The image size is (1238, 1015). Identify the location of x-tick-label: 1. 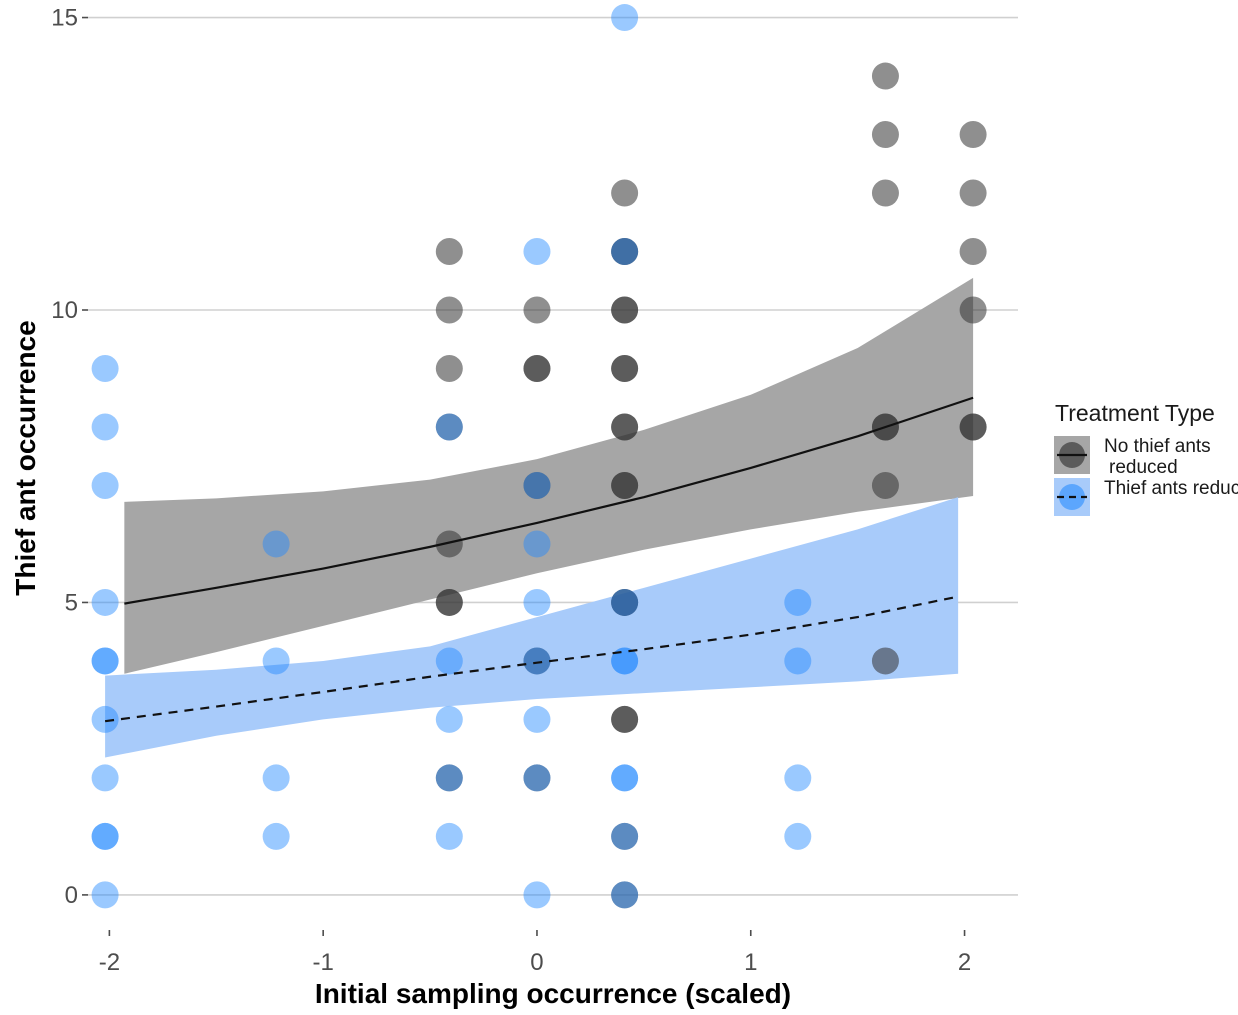
(750, 962).